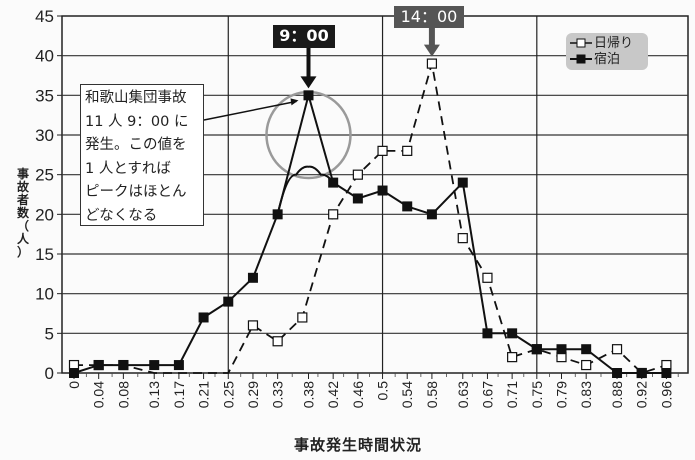  What do you see at coordinates (22, 252) in the screenshot?
I see `y-title-char: ）` at bounding box center [22, 252].